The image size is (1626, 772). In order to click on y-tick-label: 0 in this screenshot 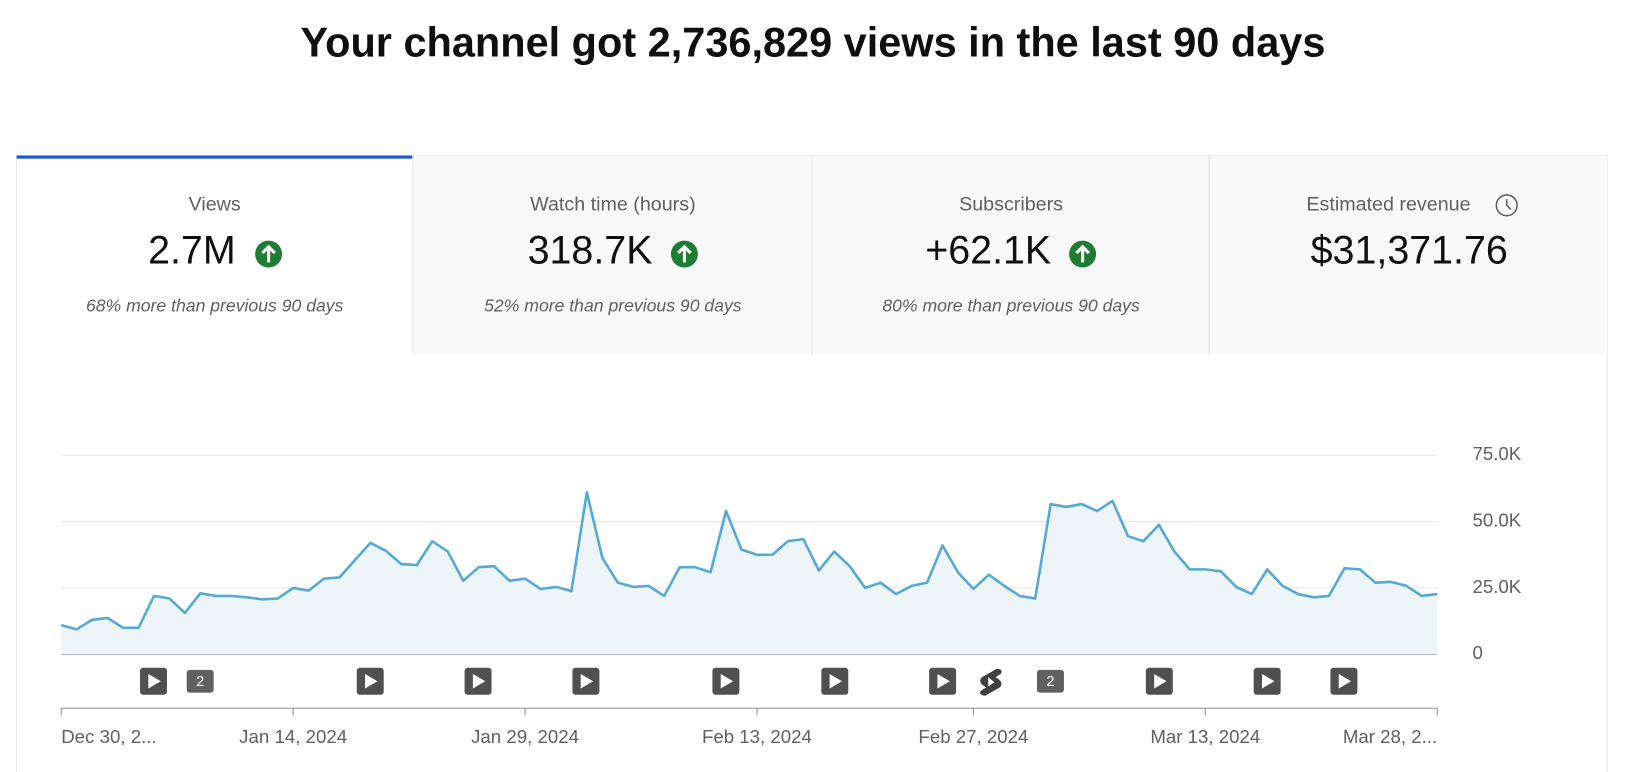, I will do `click(1477, 652)`.